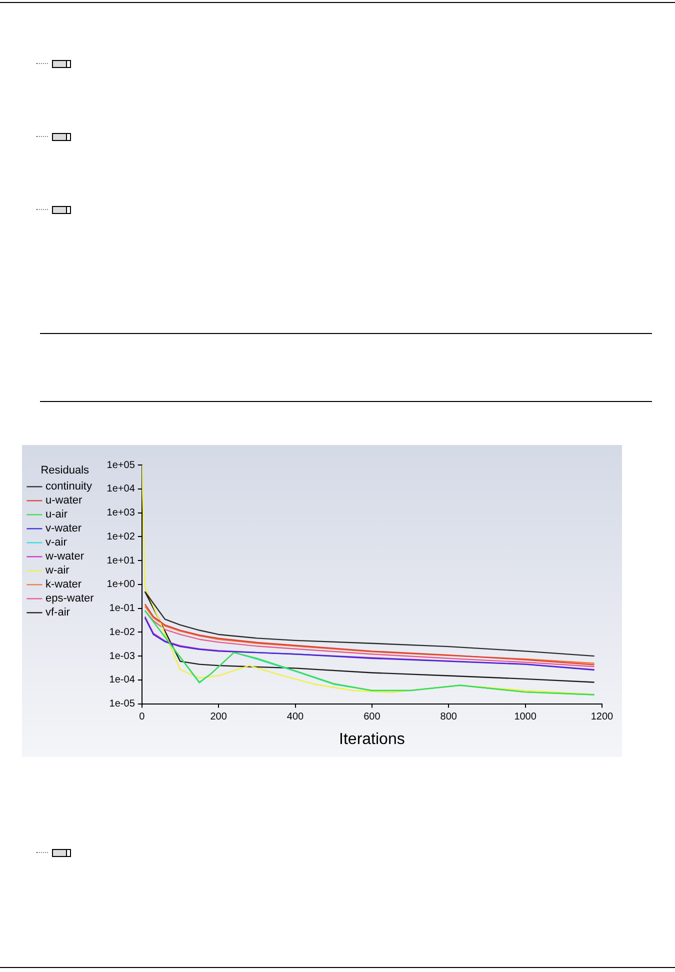 Image resolution: width=675 pixels, height=972 pixels. What do you see at coordinates (121, 536) in the screenshot?
I see `y-tick-label: 1e+02` at bounding box center [121, 536].